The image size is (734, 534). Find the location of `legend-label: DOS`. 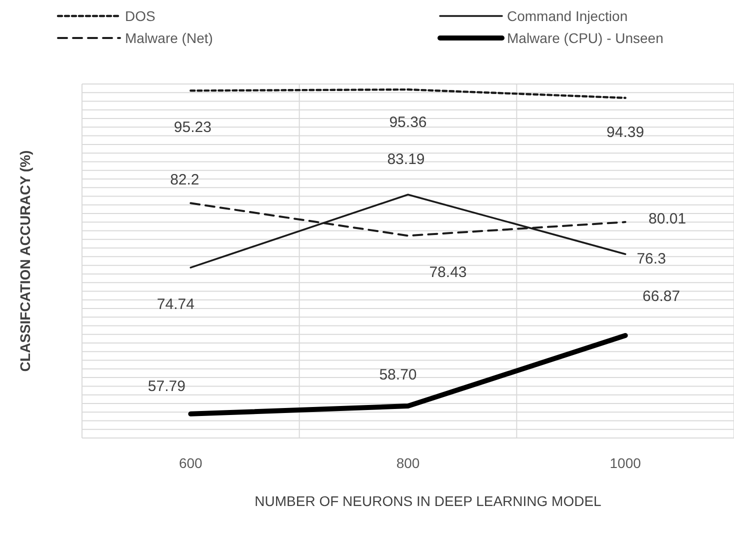

legend-label: DOS is located at coordinates (140, 16).